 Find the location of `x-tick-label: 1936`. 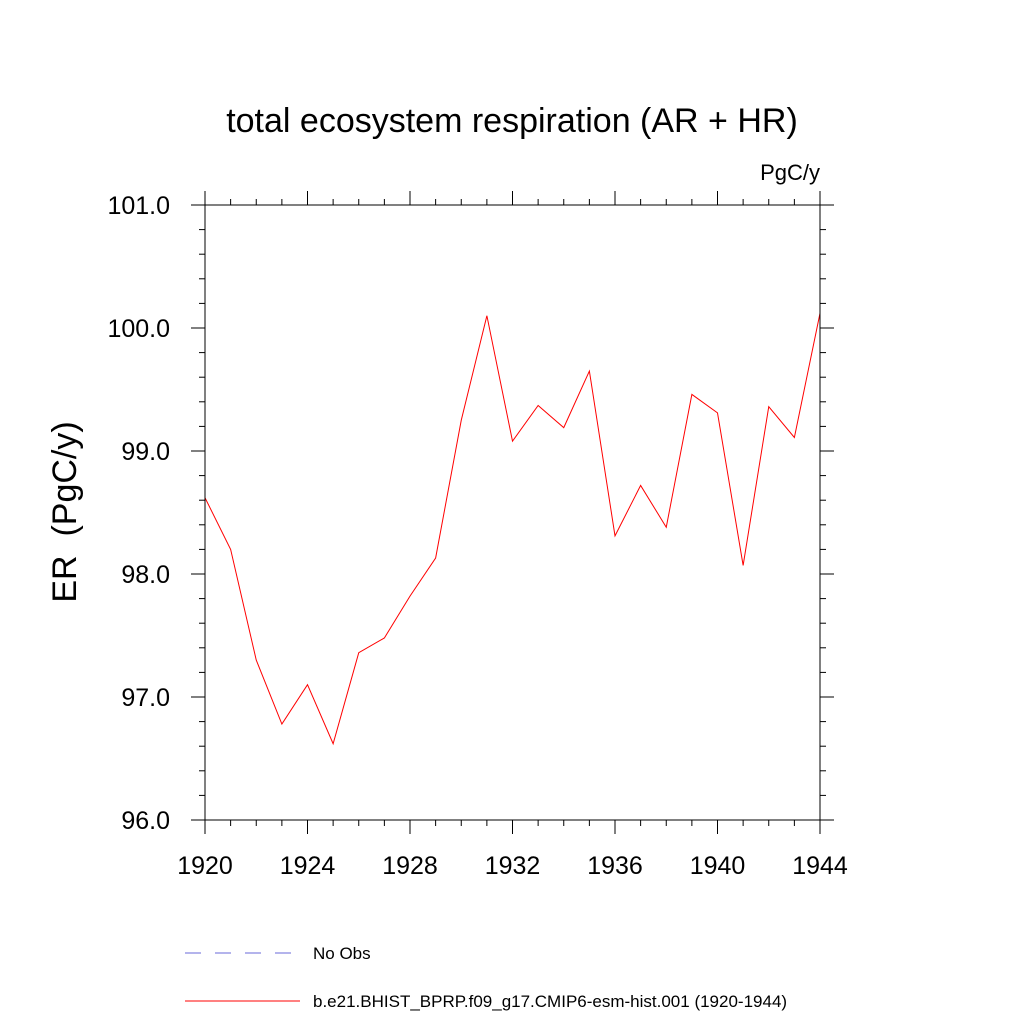

x-tick-label: 1936 is located at coordinates (615, 866).